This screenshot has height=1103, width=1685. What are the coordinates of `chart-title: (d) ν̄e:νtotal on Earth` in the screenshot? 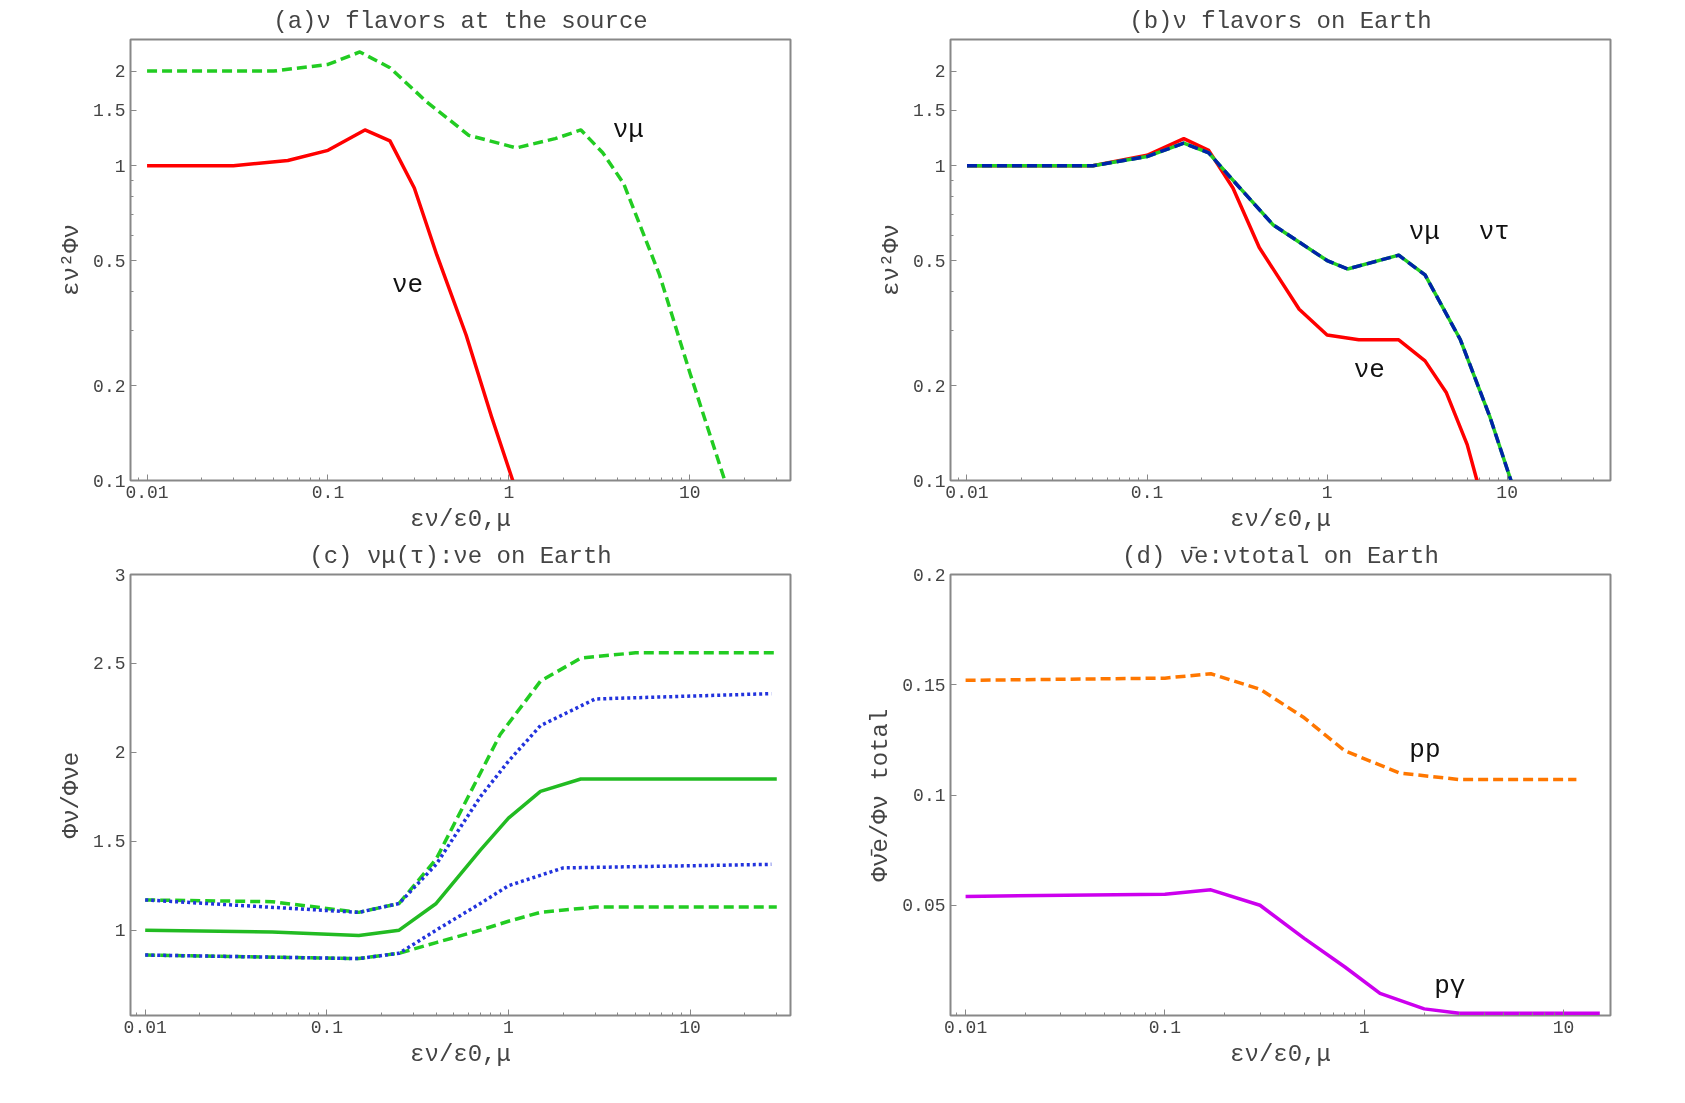 It's located at (1280, 556).